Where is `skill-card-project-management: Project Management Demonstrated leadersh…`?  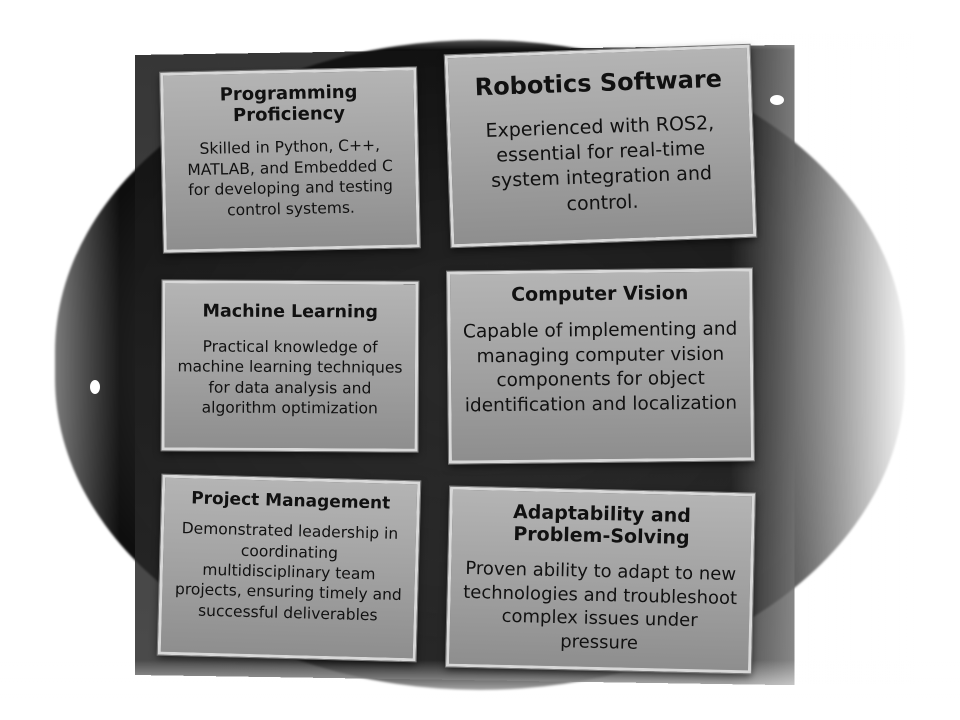
skill-card-project-management: Project Management Demonstrated leadersh… is located at coordinates (289, 568).